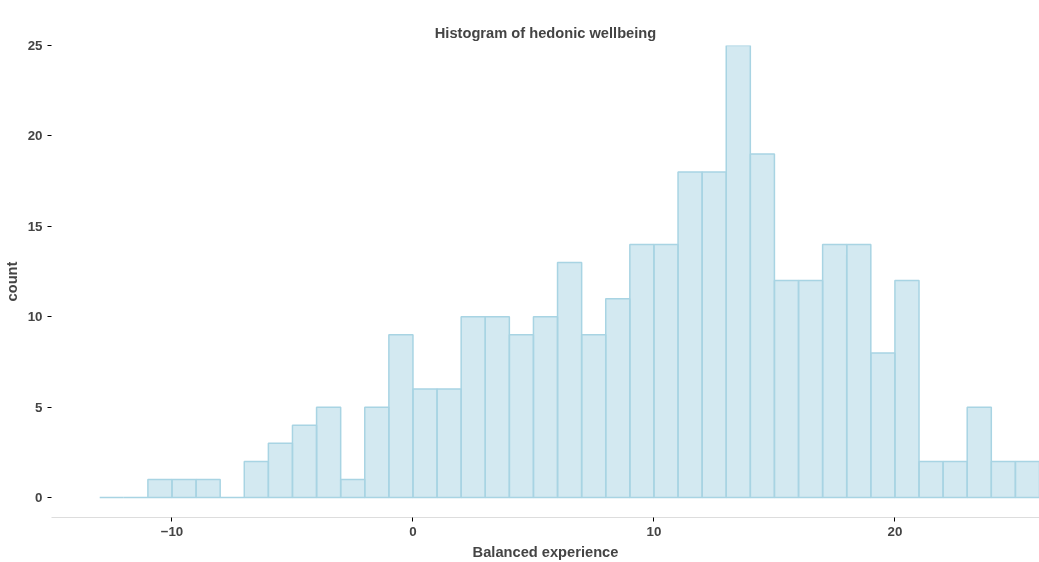 This screenshot has height=562, width=1039. Describe the element at coordinates (39, 407) in the screenshot. I see `y-tick-label: 5` at that location.